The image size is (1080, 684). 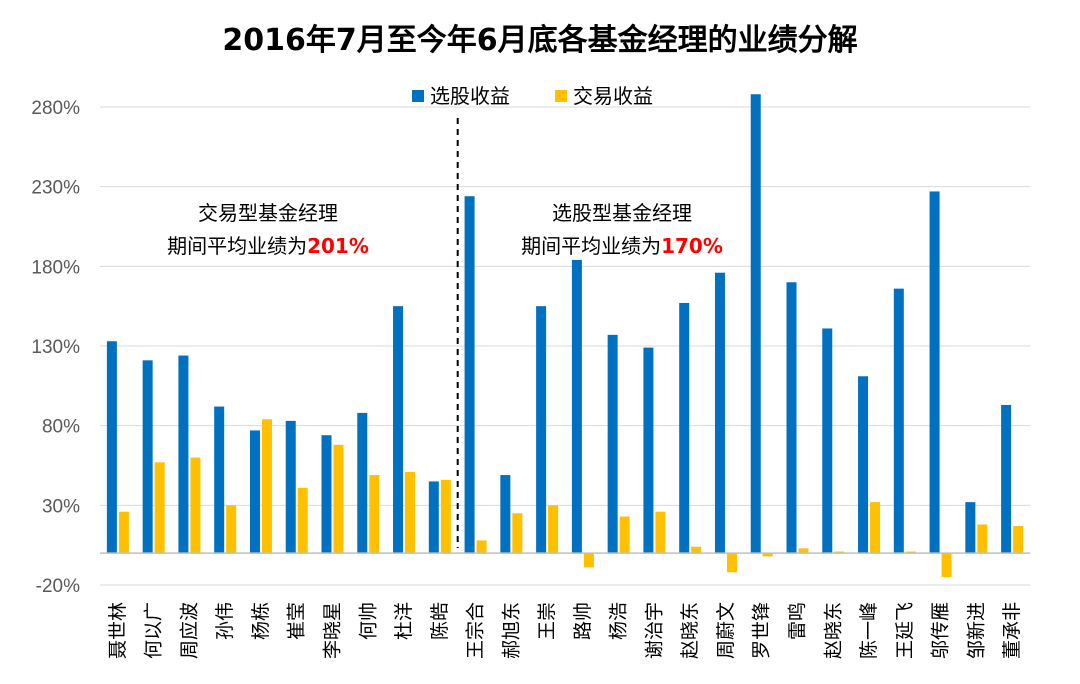 What do you see at coordinates (591, 246) in the screenshot?
I see `annotation-stock-prefix: 期间平均业绩为` at bounding box center [591, 246].